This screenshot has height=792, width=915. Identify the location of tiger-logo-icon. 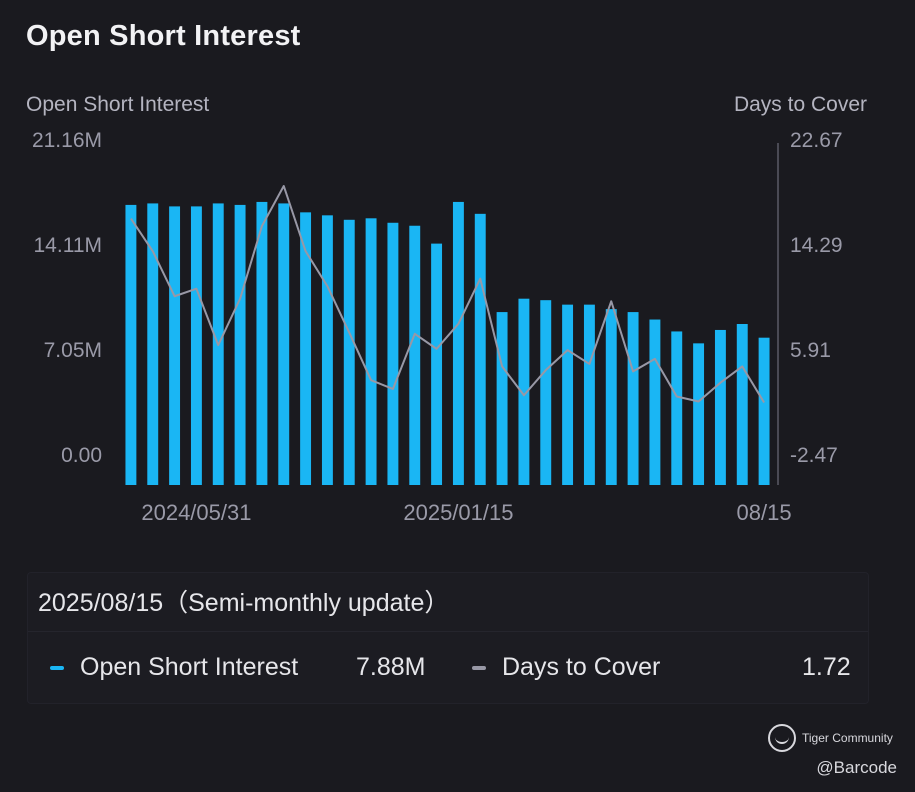
(782, 738).